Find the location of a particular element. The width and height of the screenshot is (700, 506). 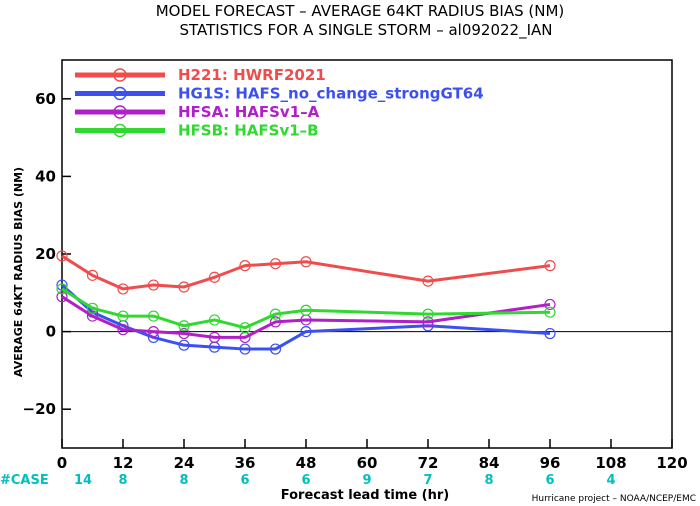

x-tick-label: 120 is located at coordinates (671, 463).